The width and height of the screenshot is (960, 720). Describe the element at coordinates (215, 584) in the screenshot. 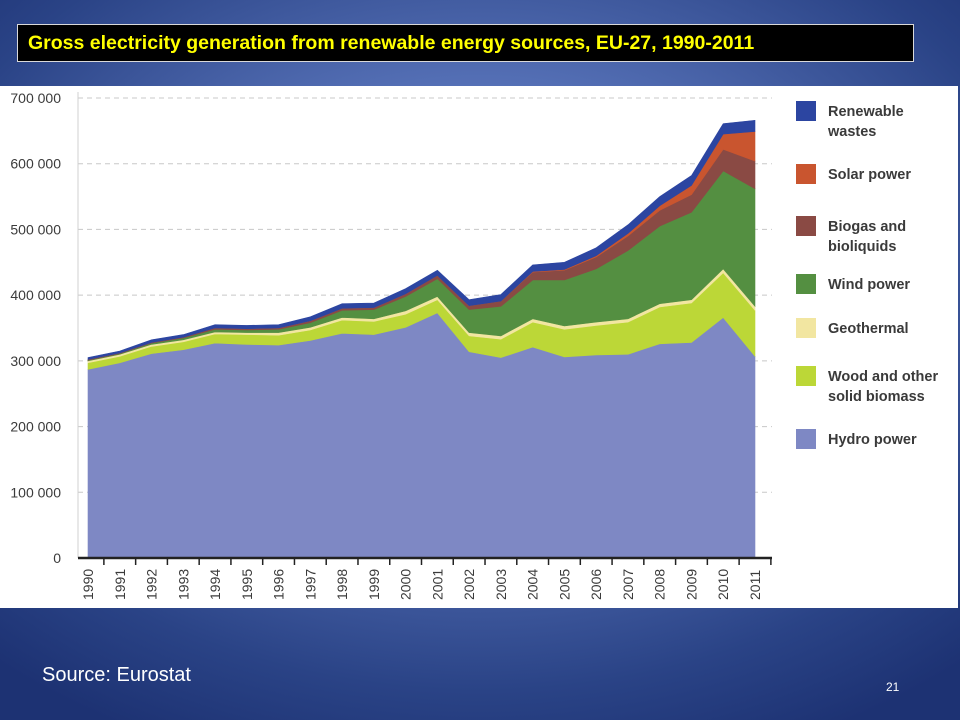

I see `x-tick-label: 1994` at that location.